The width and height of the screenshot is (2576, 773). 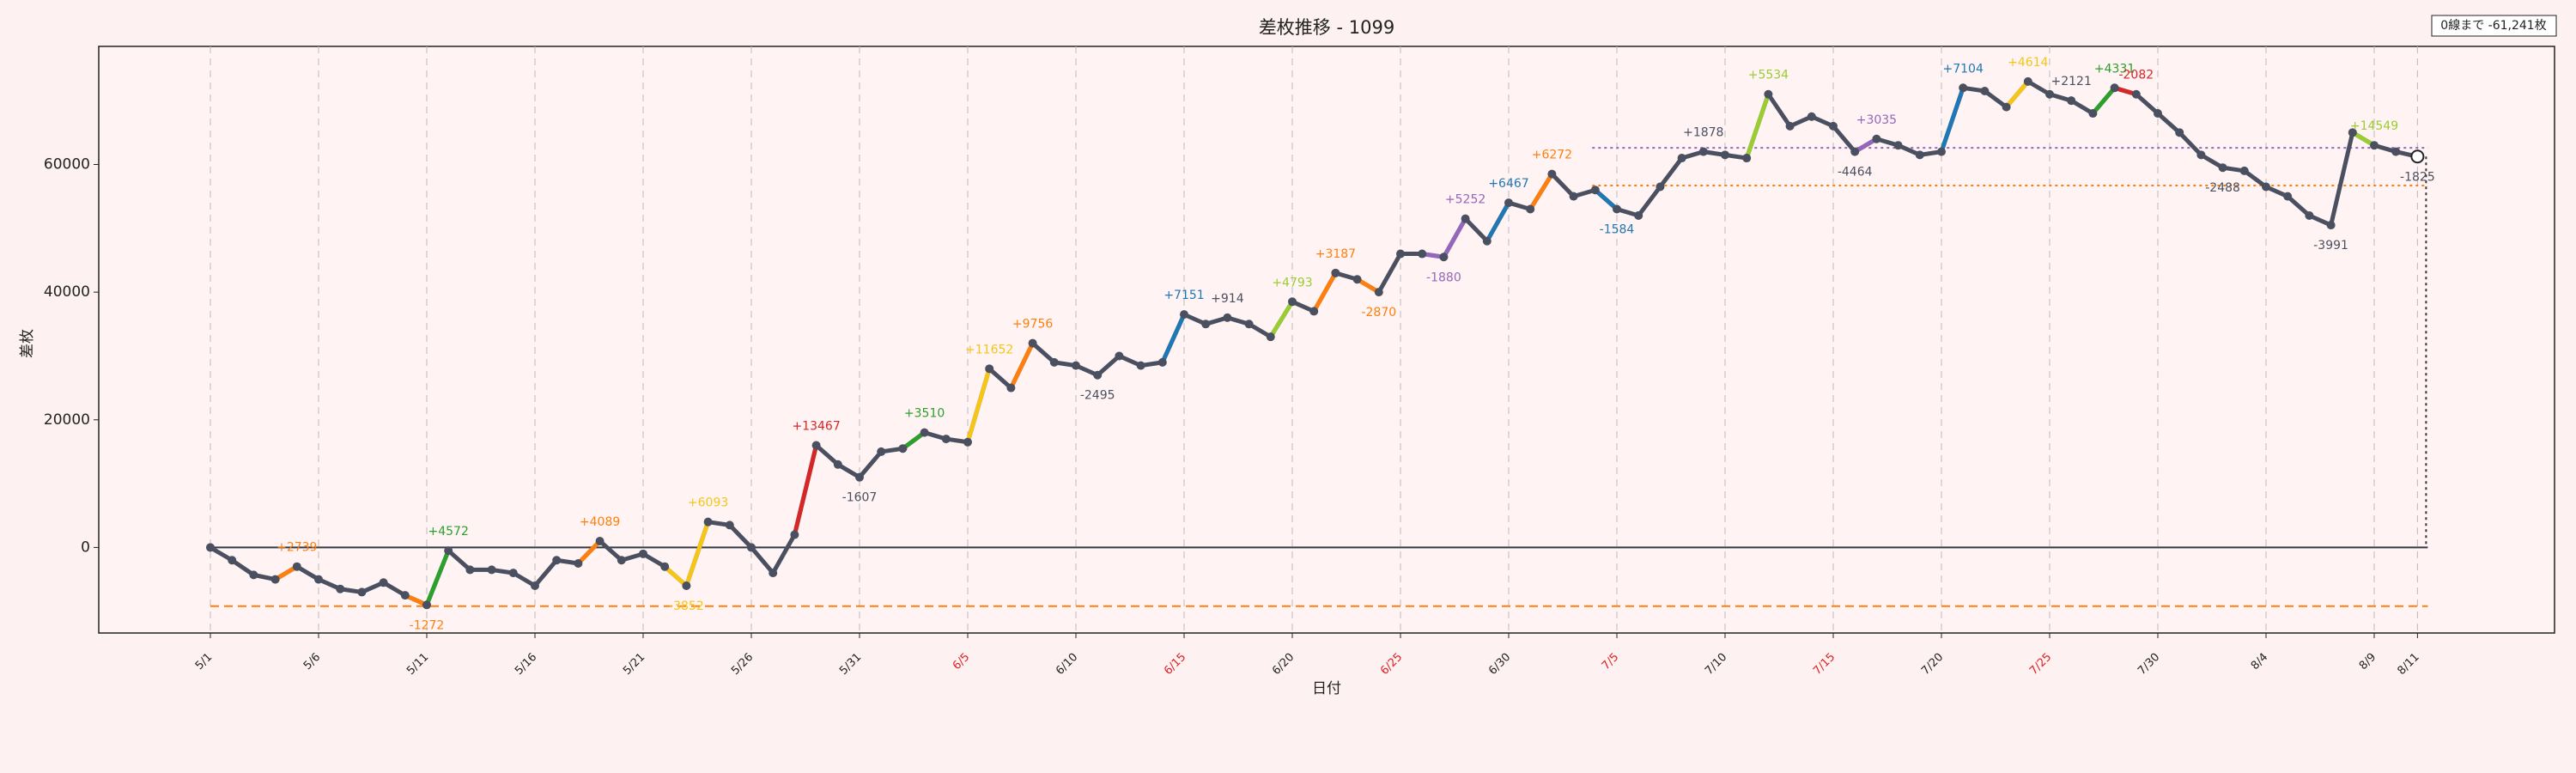 What do you see at coordinates (860, 498) in the screenshot?
I see `data-label: -1607` at bounding box center [860, 498].